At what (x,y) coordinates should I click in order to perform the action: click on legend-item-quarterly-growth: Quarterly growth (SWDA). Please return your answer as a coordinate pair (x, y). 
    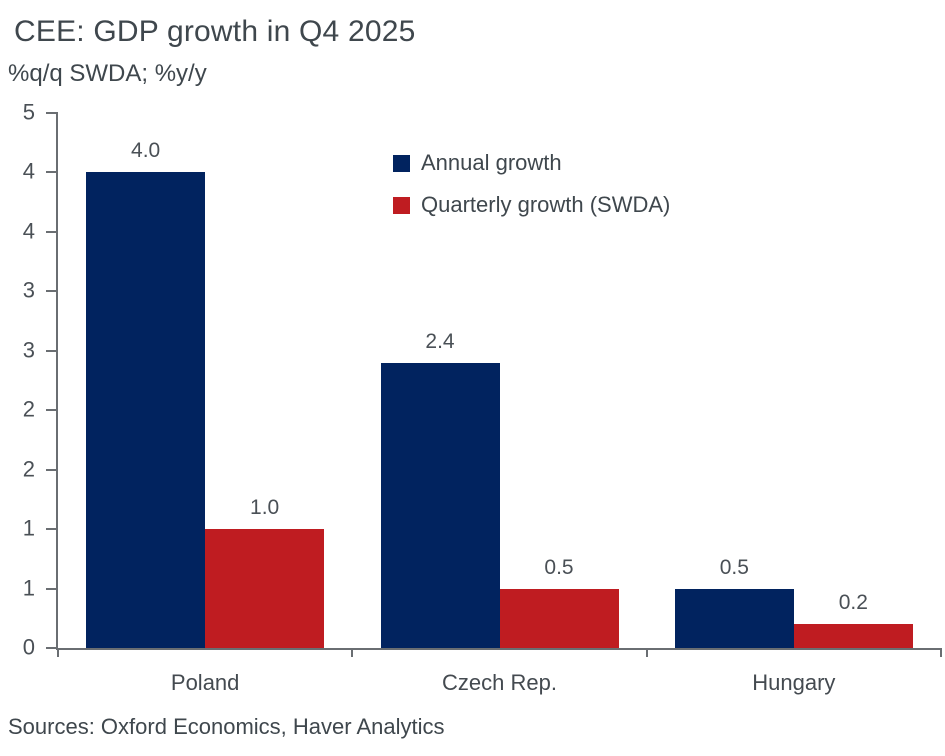
    Looking at the image, I should click on (531, 205).